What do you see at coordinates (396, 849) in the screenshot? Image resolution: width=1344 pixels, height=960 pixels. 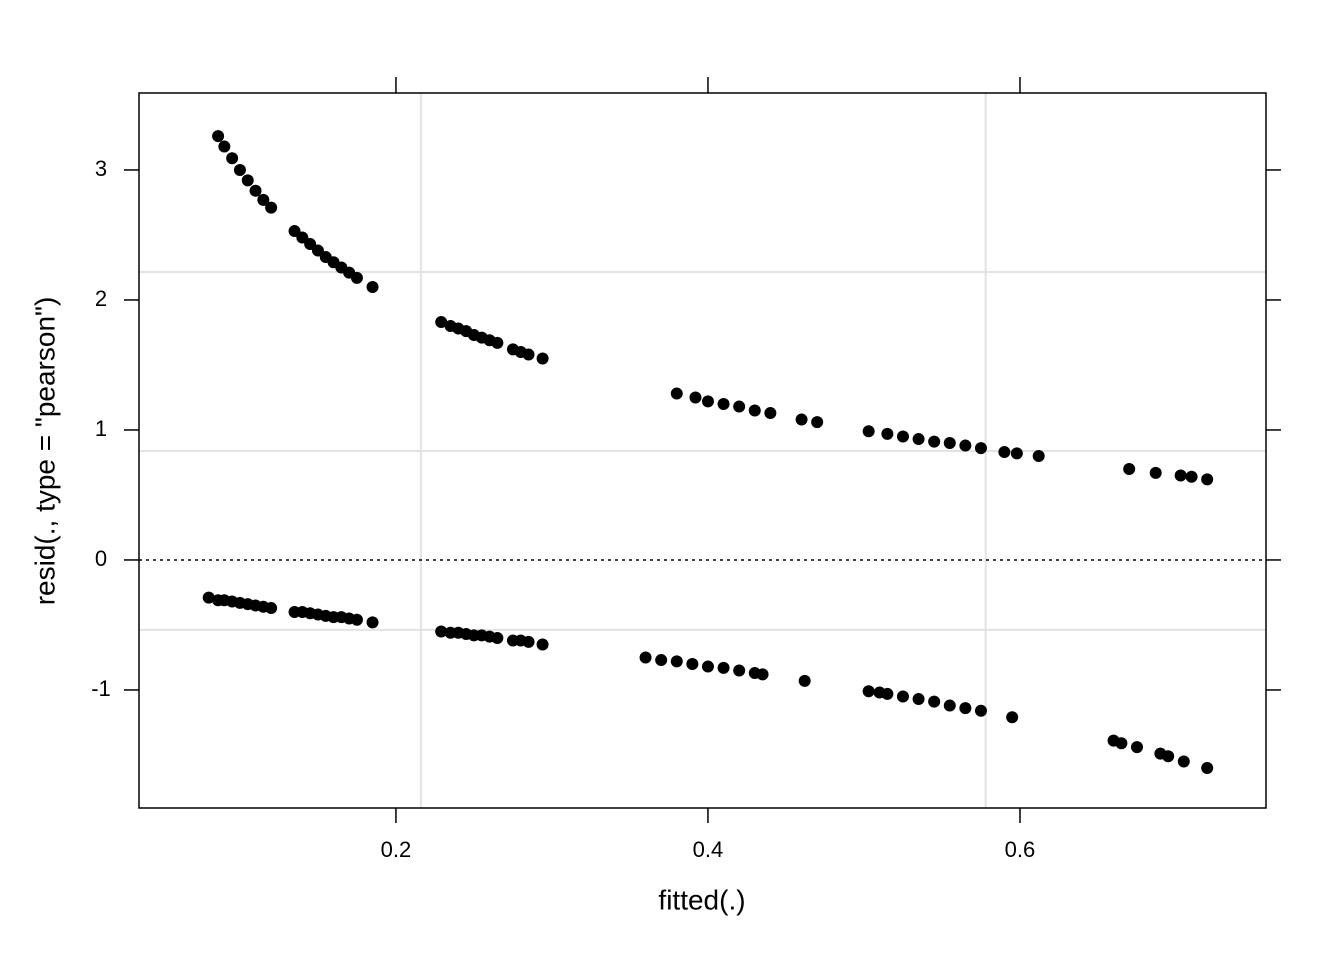 I see `x-tick-label: 0.2` at bounding box center [396, 849].